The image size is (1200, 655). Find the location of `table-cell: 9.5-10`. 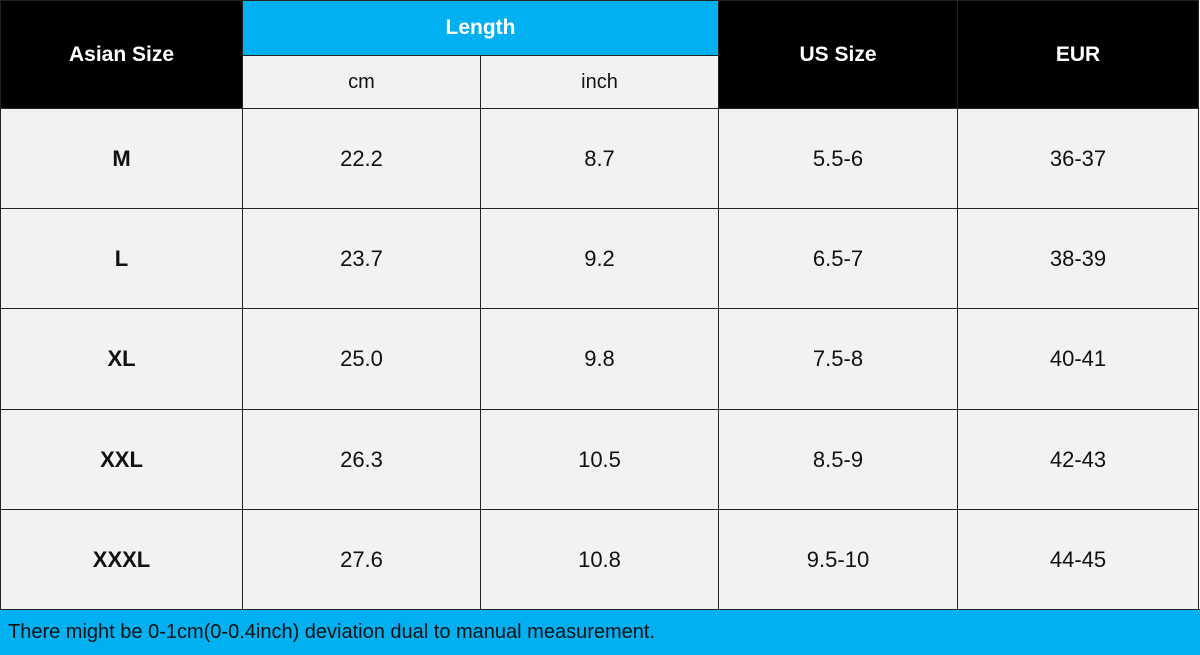

table-cell: 9.5-10 is located at coordinates (838, 559).